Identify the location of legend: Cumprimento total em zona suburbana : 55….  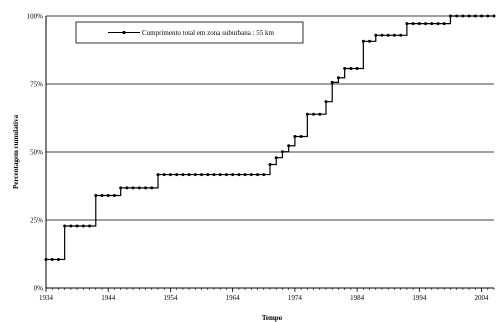
(189, 32).